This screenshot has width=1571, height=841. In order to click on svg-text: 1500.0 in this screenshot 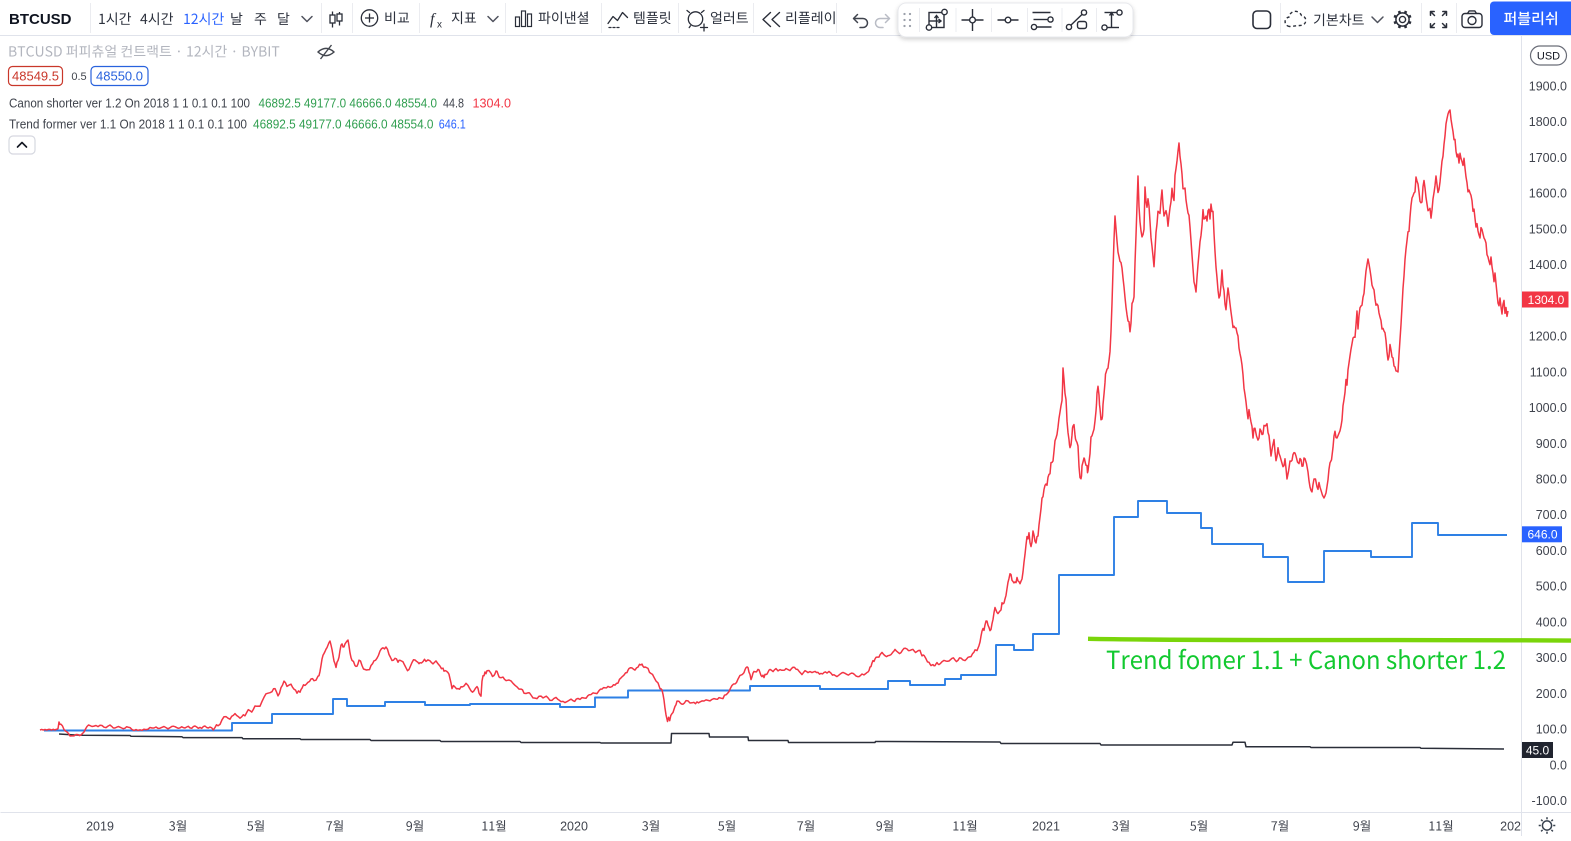, I will do `click(1548, 229)`.